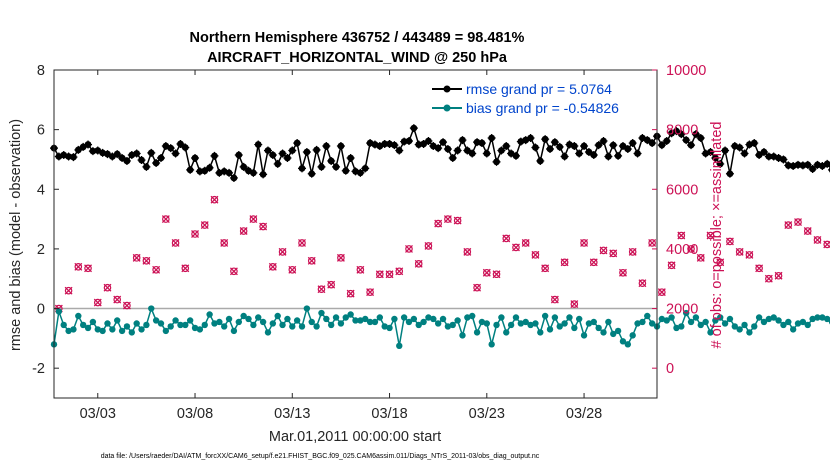  Describe the element at coordinates (292, 414) in the screenshot. I see `x-tick-label: 03/13` at that location.